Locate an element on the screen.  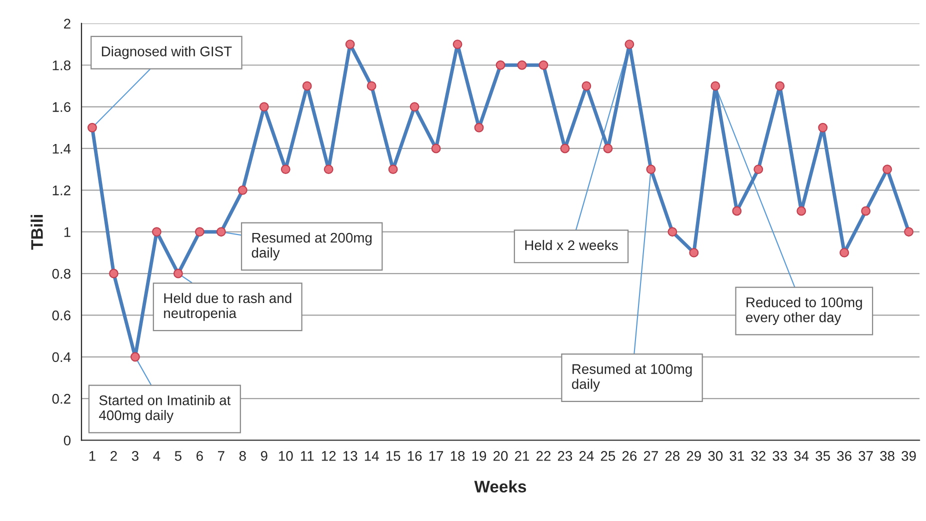
y-tick-label: 0.8 is located at coordinates (61, 273).